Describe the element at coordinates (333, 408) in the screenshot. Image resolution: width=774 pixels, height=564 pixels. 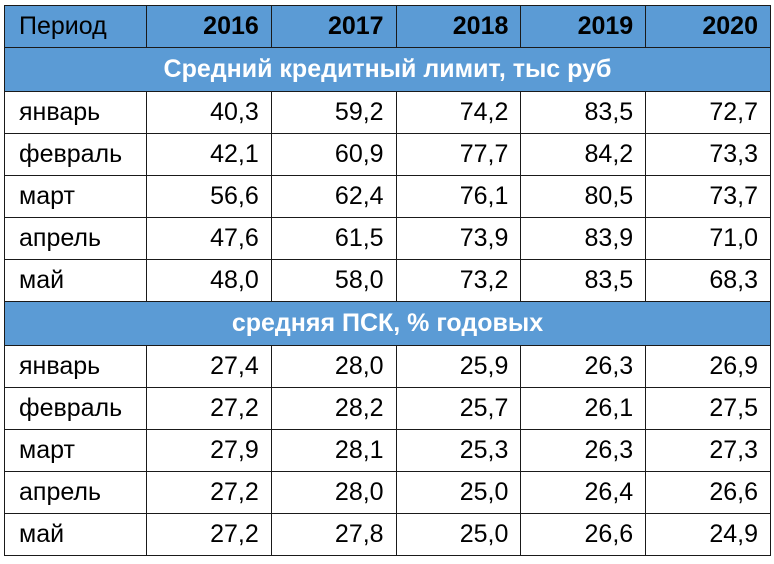
I see `cell-value: 28,2` at that location.